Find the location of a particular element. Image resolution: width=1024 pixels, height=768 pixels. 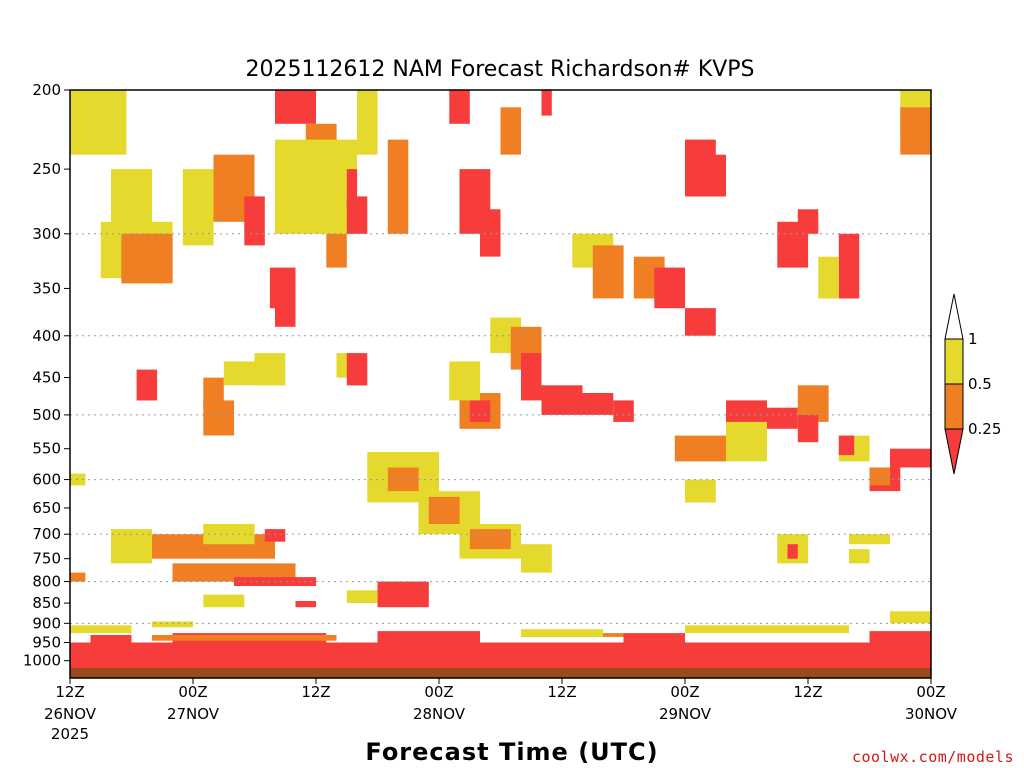

x-tick-date-3: 28NOV is located at coordinates (439, 714).